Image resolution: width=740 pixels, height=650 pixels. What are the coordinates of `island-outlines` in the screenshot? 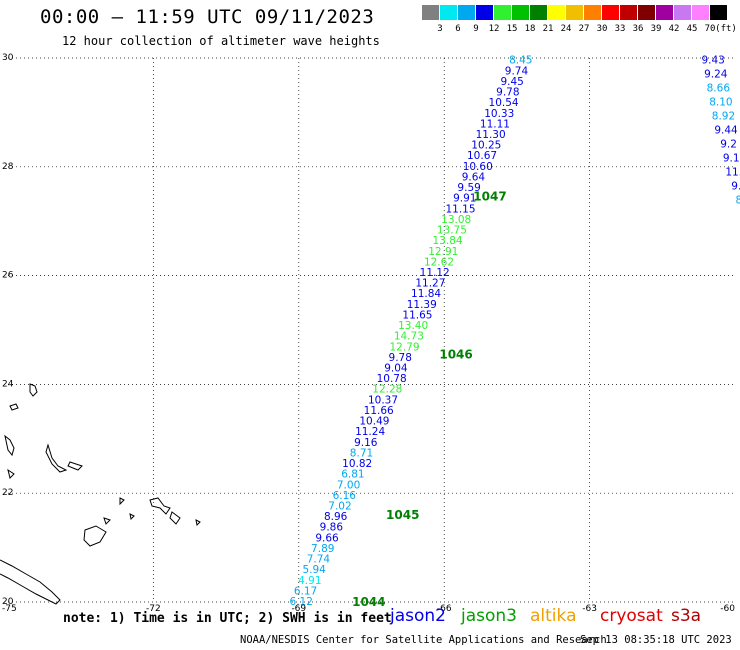 It's located at (100, 494).